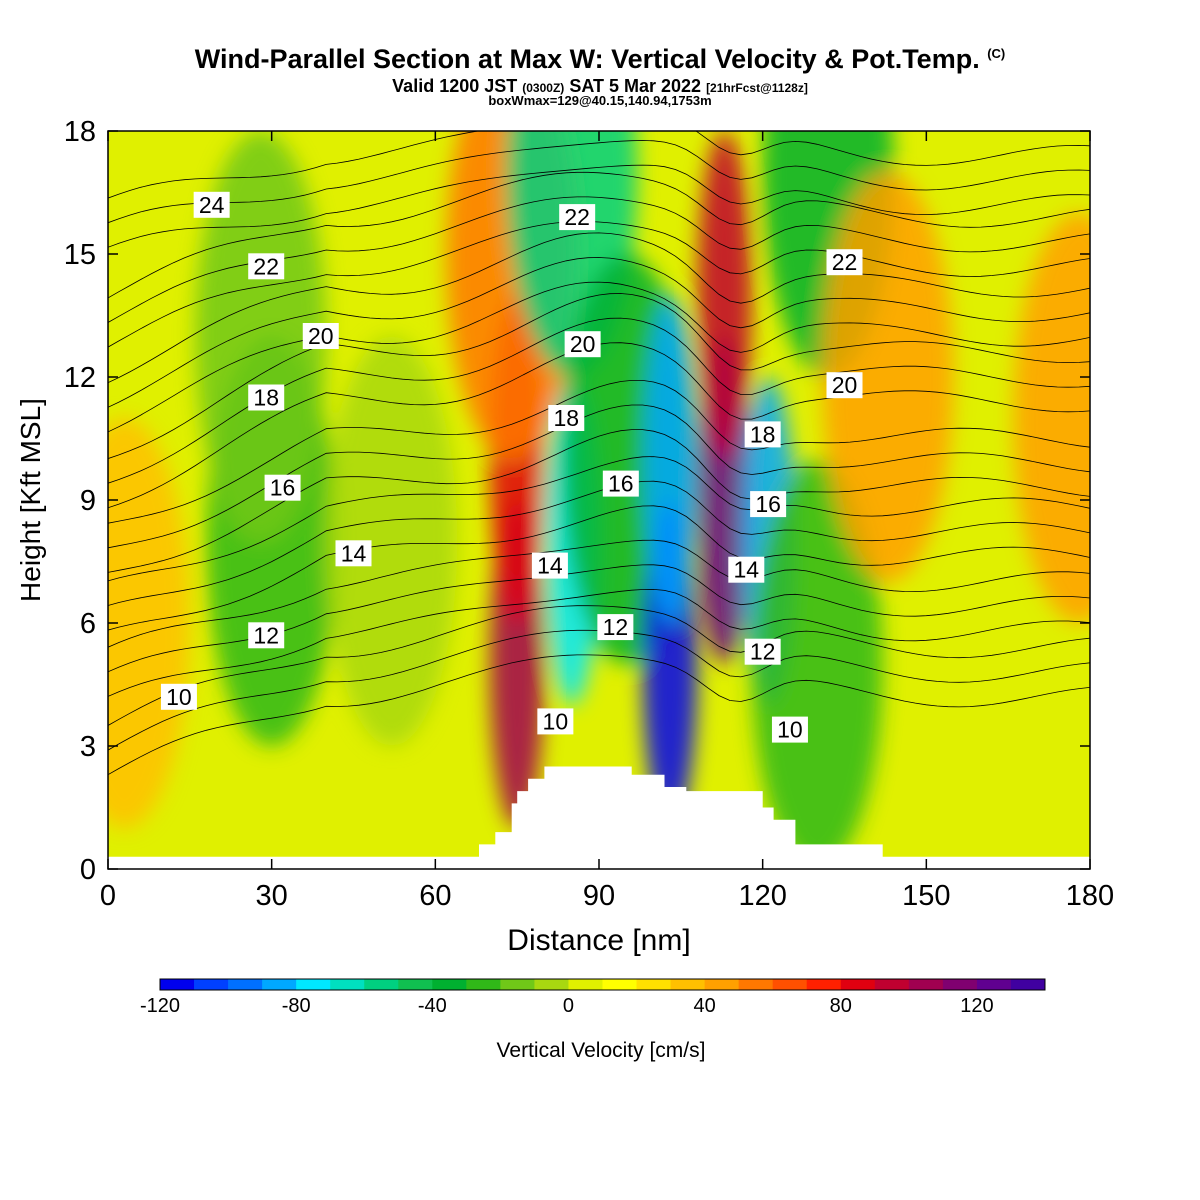 Image resolution: width=1200 pixels, height=1200 pixels. What do you see at coordinates (88, 747) in the screenshot?
I see `y-tick-label: 3` at bounding box center [88, 747].